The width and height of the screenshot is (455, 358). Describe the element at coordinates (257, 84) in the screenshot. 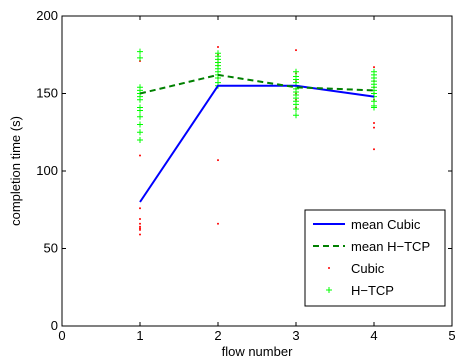

I see `series-1-line` at that location.